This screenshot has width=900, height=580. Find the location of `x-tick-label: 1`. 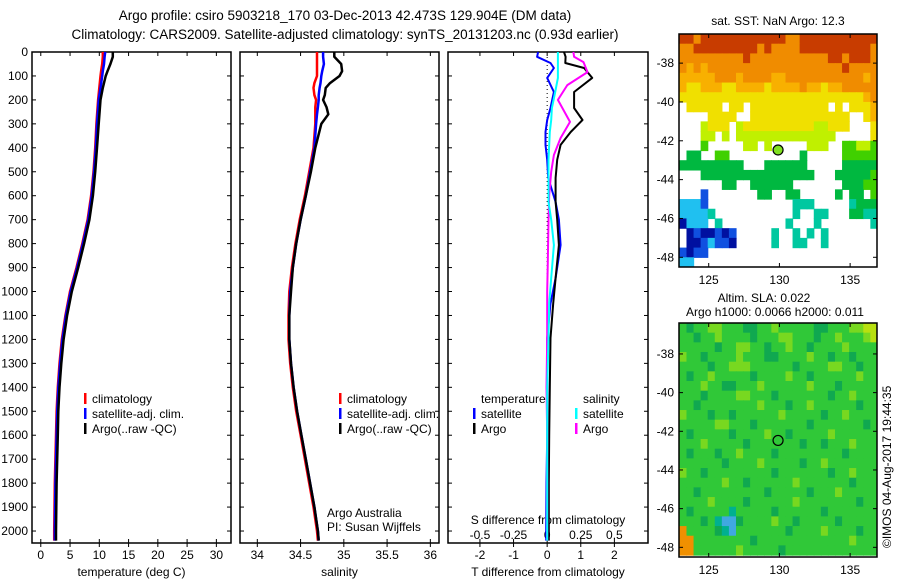

x-tick-label: 1 is located at coordinates (580, 555).